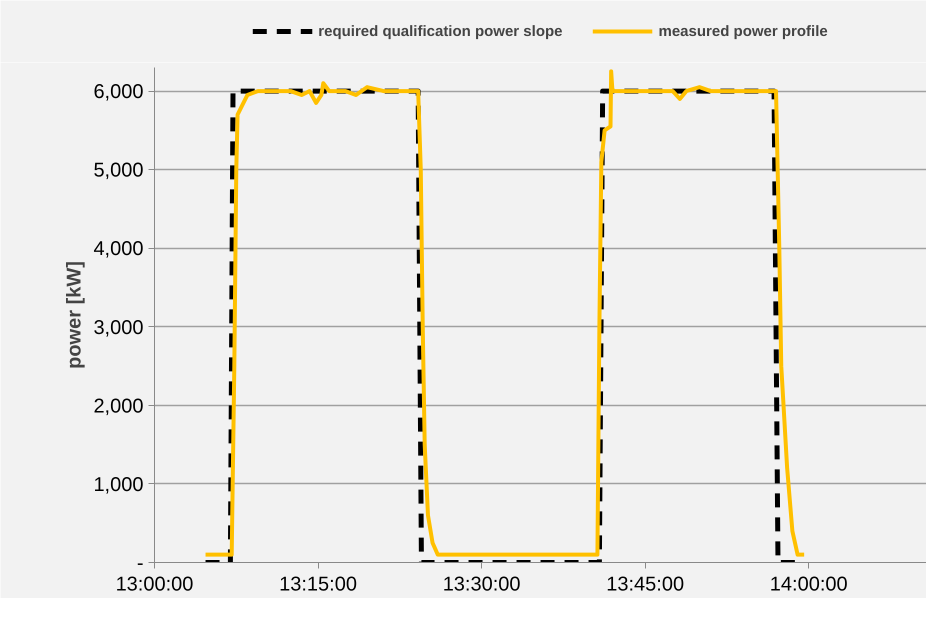 The width and height of the screenshot is (926, 629). What do you see at coordinates (118, 406) in the screenshot?
I see `y-tick-label: 2,000` at bounding box center [118, 406].